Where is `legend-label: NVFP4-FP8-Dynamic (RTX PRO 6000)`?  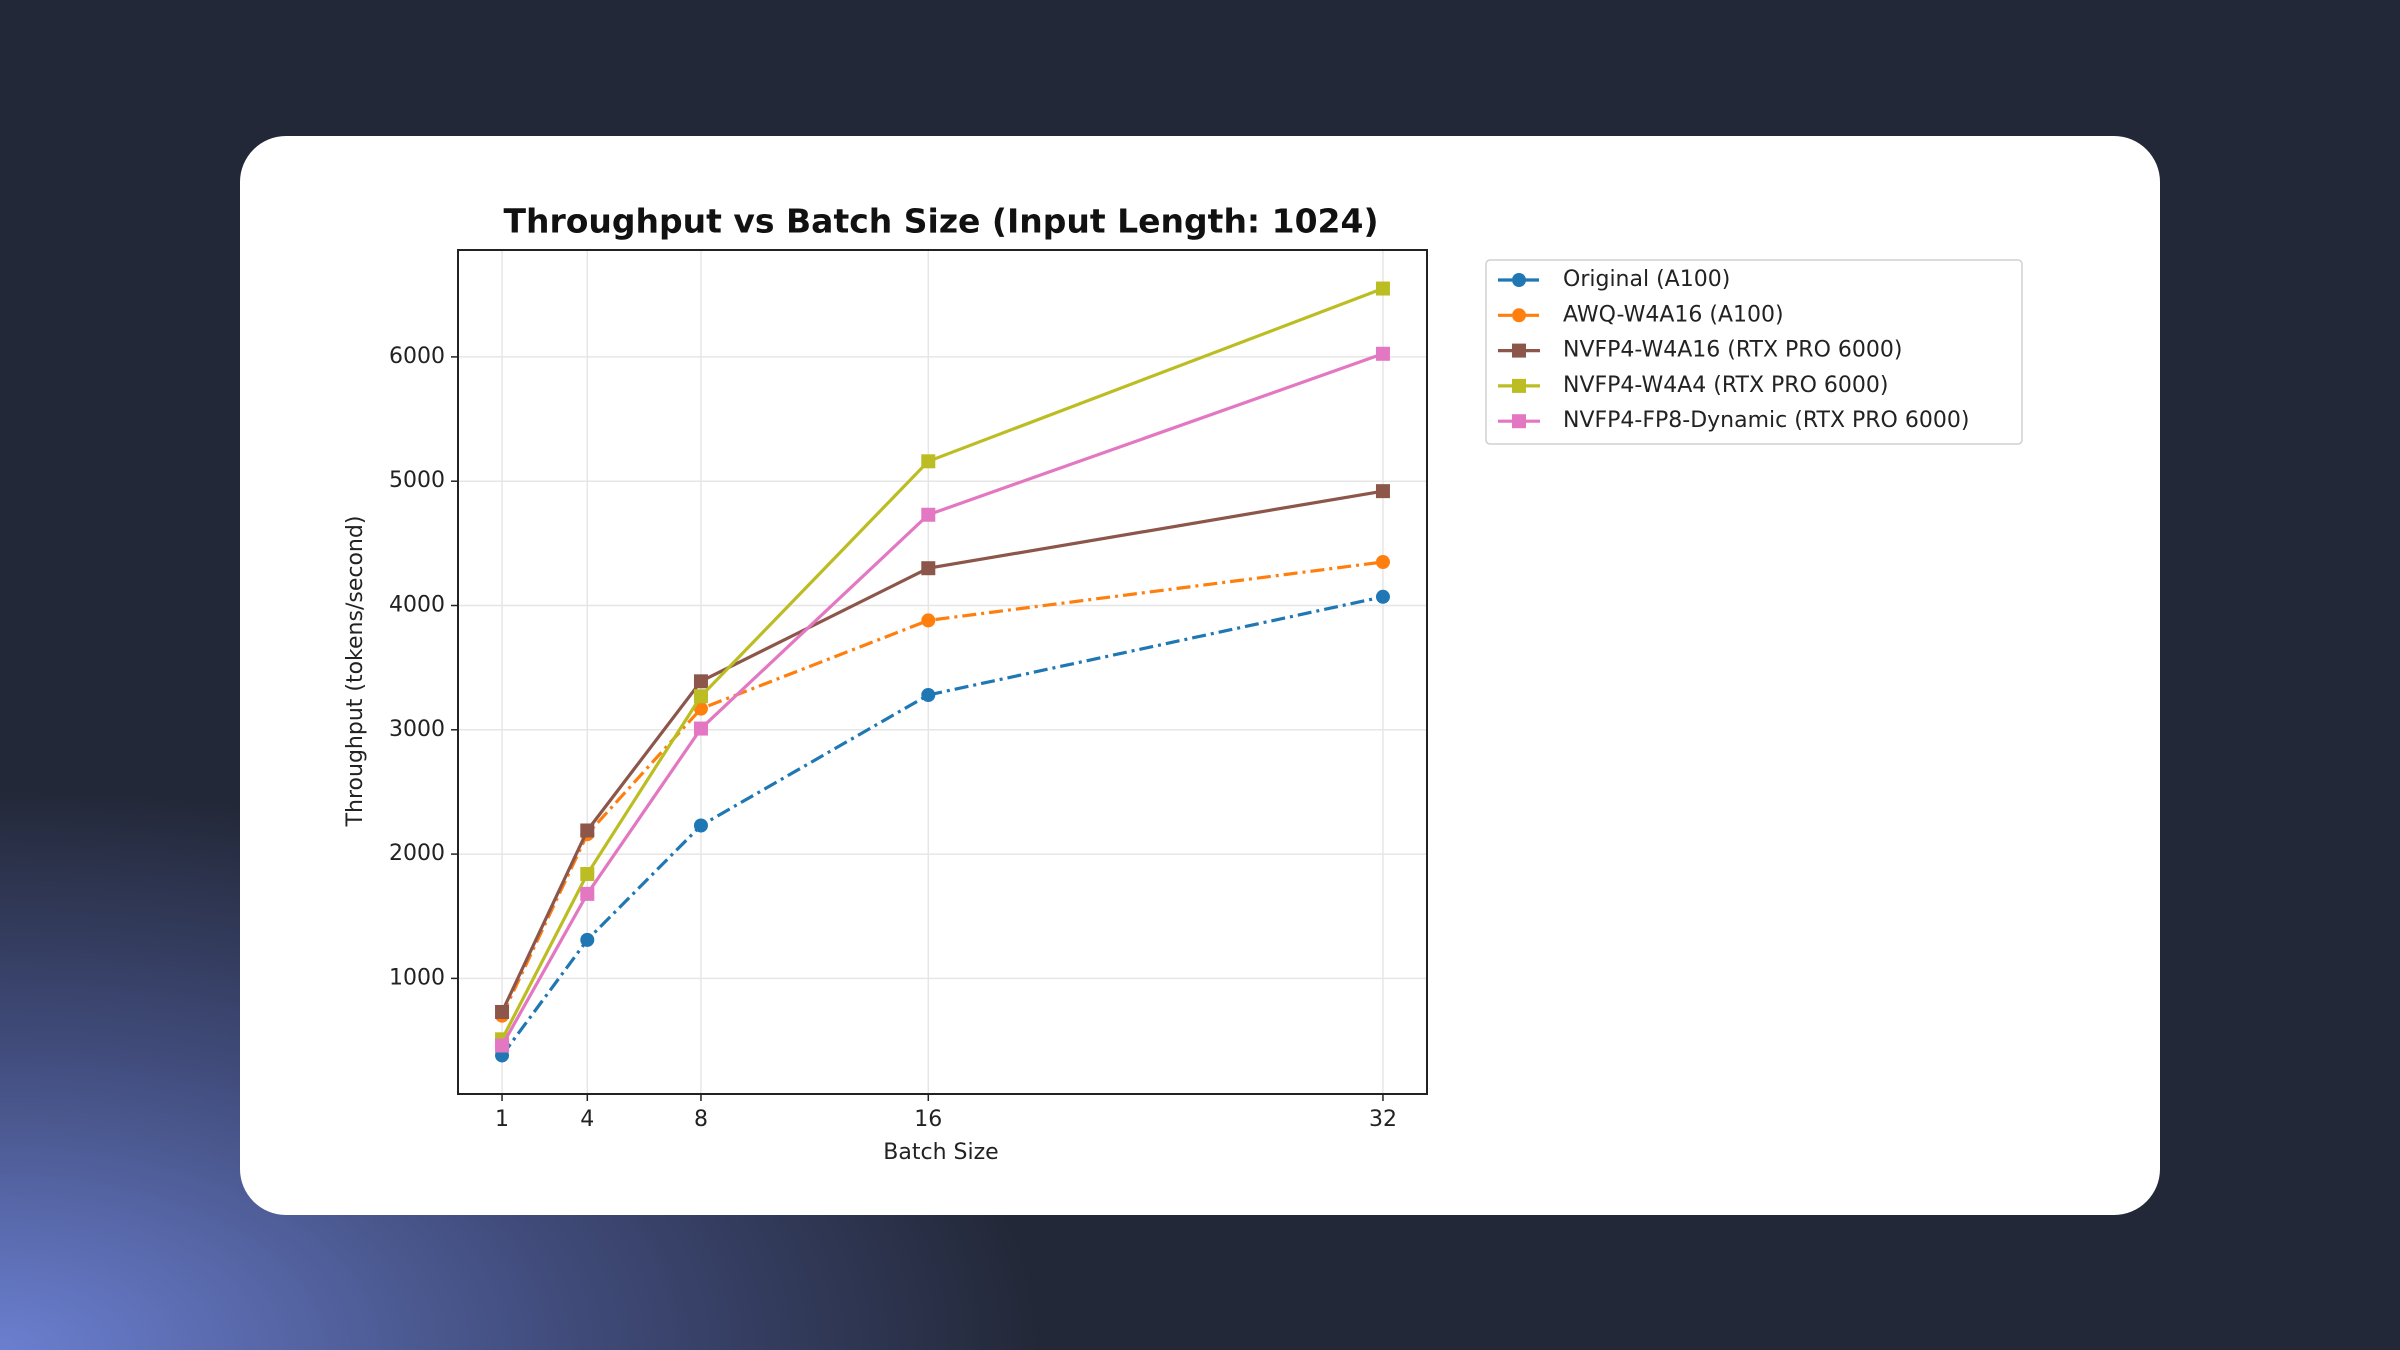 legend-label: NVFP4-FP8-Dynamic (RTX PRO 6000) is located at coordinates (1766, 420).